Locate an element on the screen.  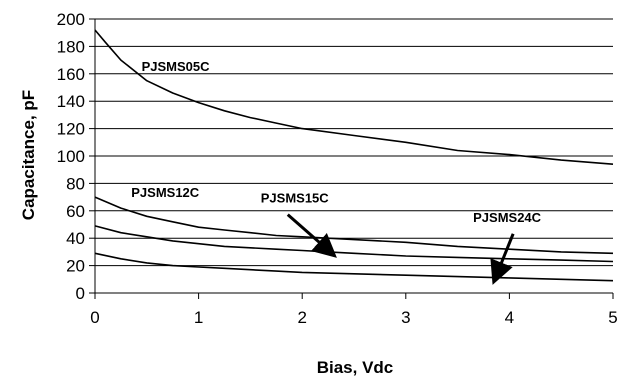
x-tick-label: 0 is located at coordinates (94, 317).